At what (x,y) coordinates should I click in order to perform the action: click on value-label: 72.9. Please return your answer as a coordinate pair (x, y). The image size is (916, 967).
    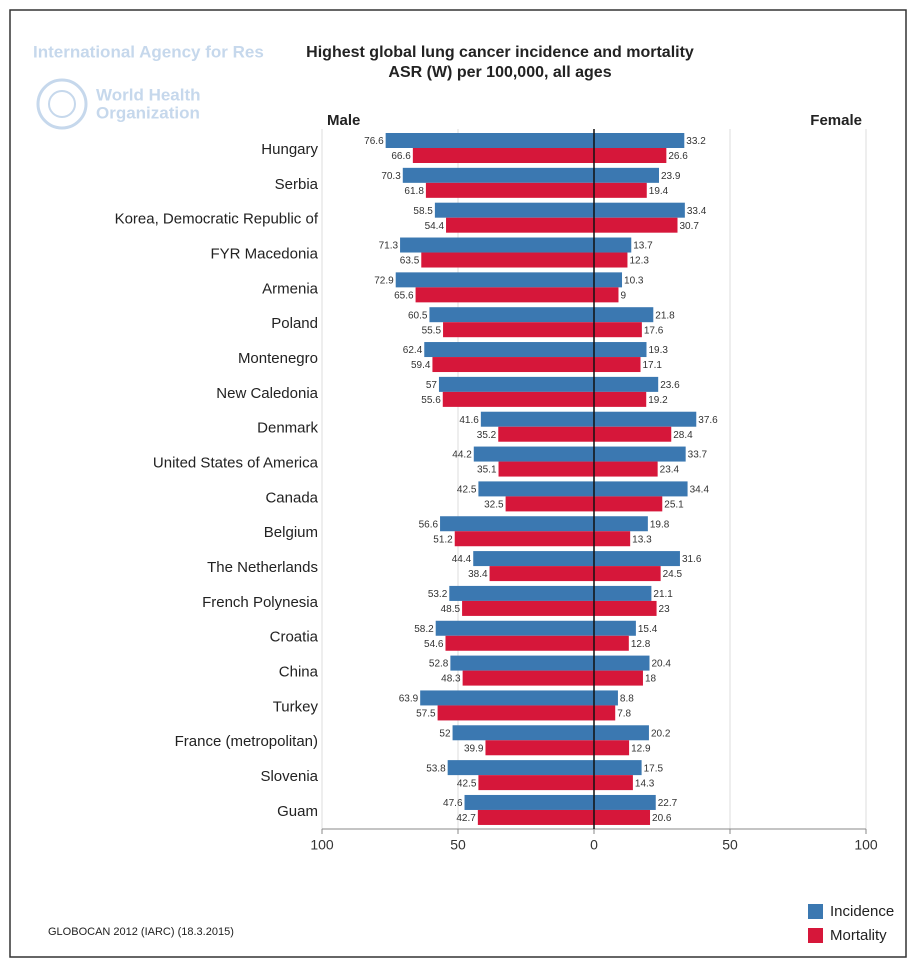
    Looking at the image, I should click on (384, 281).